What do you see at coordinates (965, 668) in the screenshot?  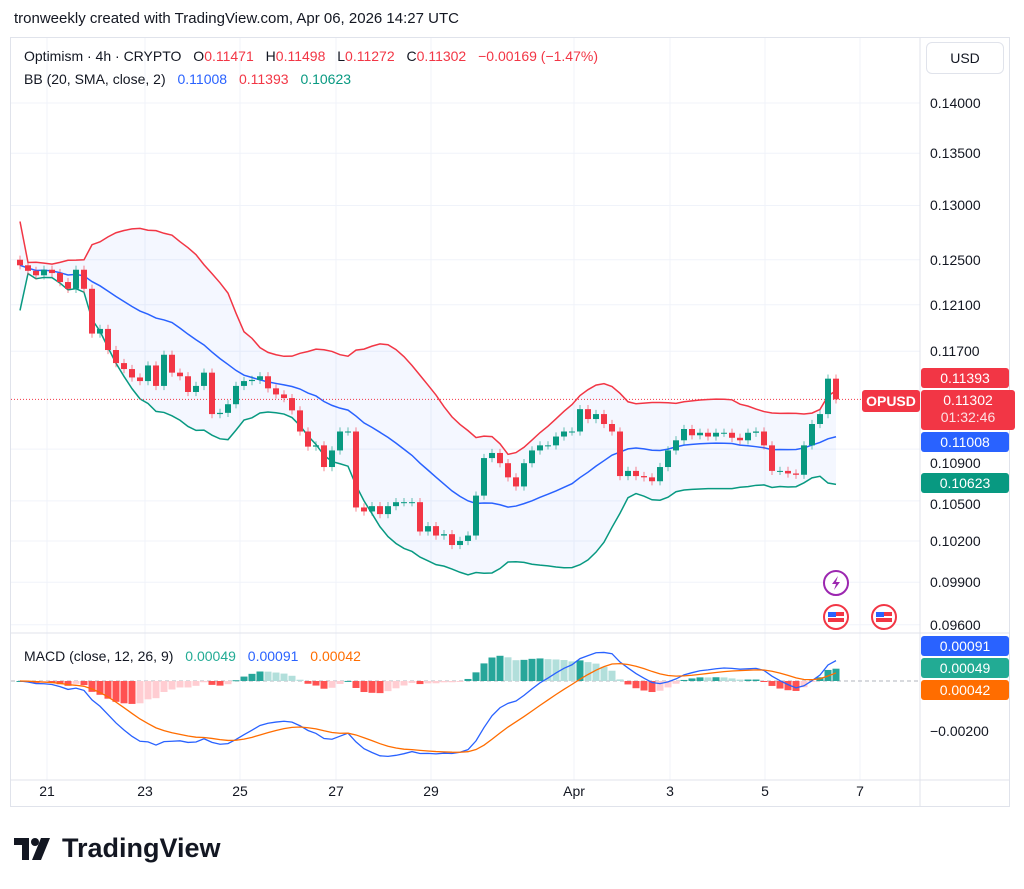 I see `macd-hist-badge: 0.00049` at bounding box center [965, 668].